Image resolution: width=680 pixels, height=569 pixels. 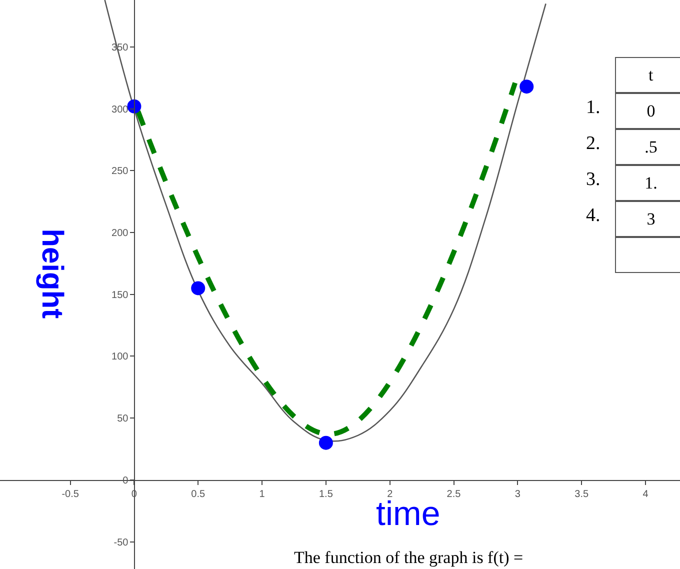 I want to click on y-tick-label: 300, so click(x=120, y=110).